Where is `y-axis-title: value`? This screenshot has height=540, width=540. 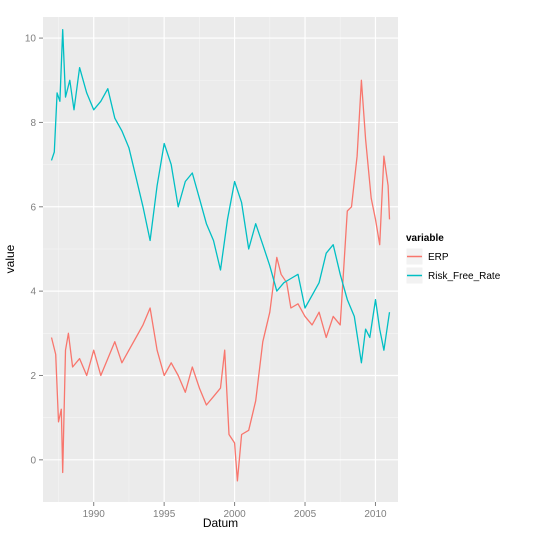 y-axis-title: value is located at coordinates (10, 258).